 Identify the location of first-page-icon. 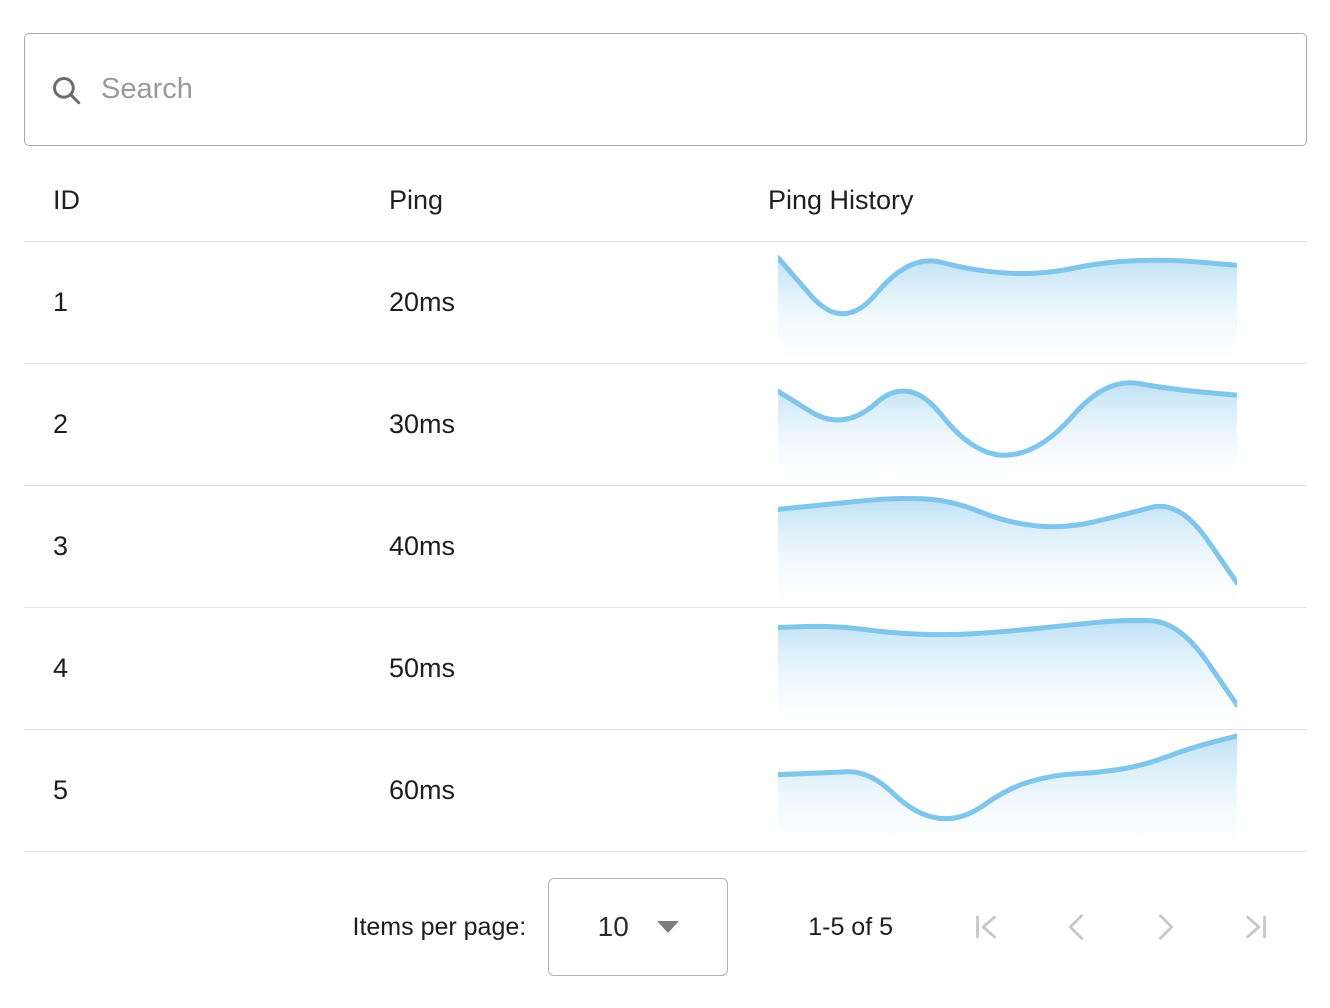
(986, 927).